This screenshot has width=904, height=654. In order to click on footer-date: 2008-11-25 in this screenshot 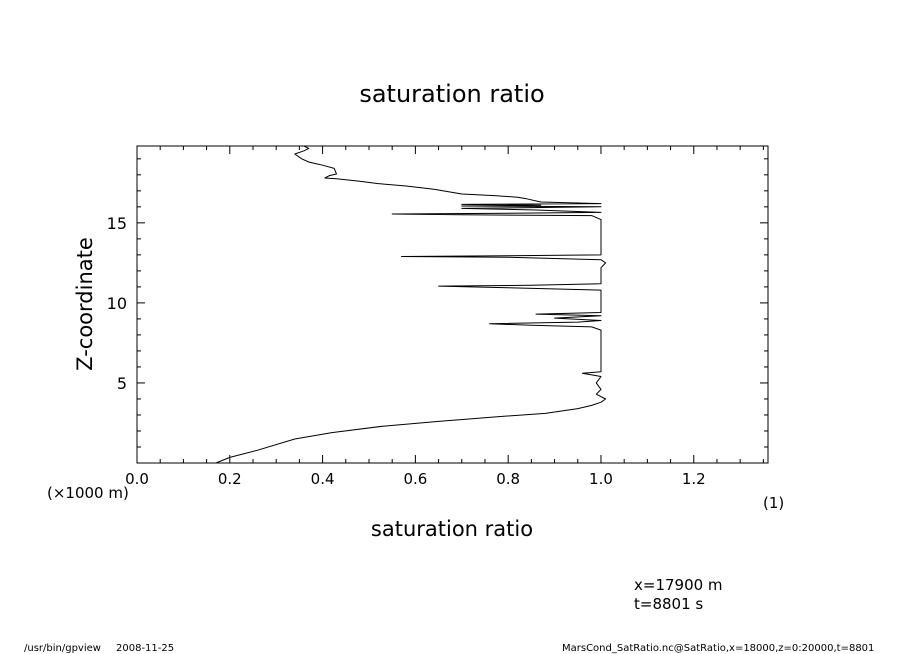, I will do `click(145, 648)`.